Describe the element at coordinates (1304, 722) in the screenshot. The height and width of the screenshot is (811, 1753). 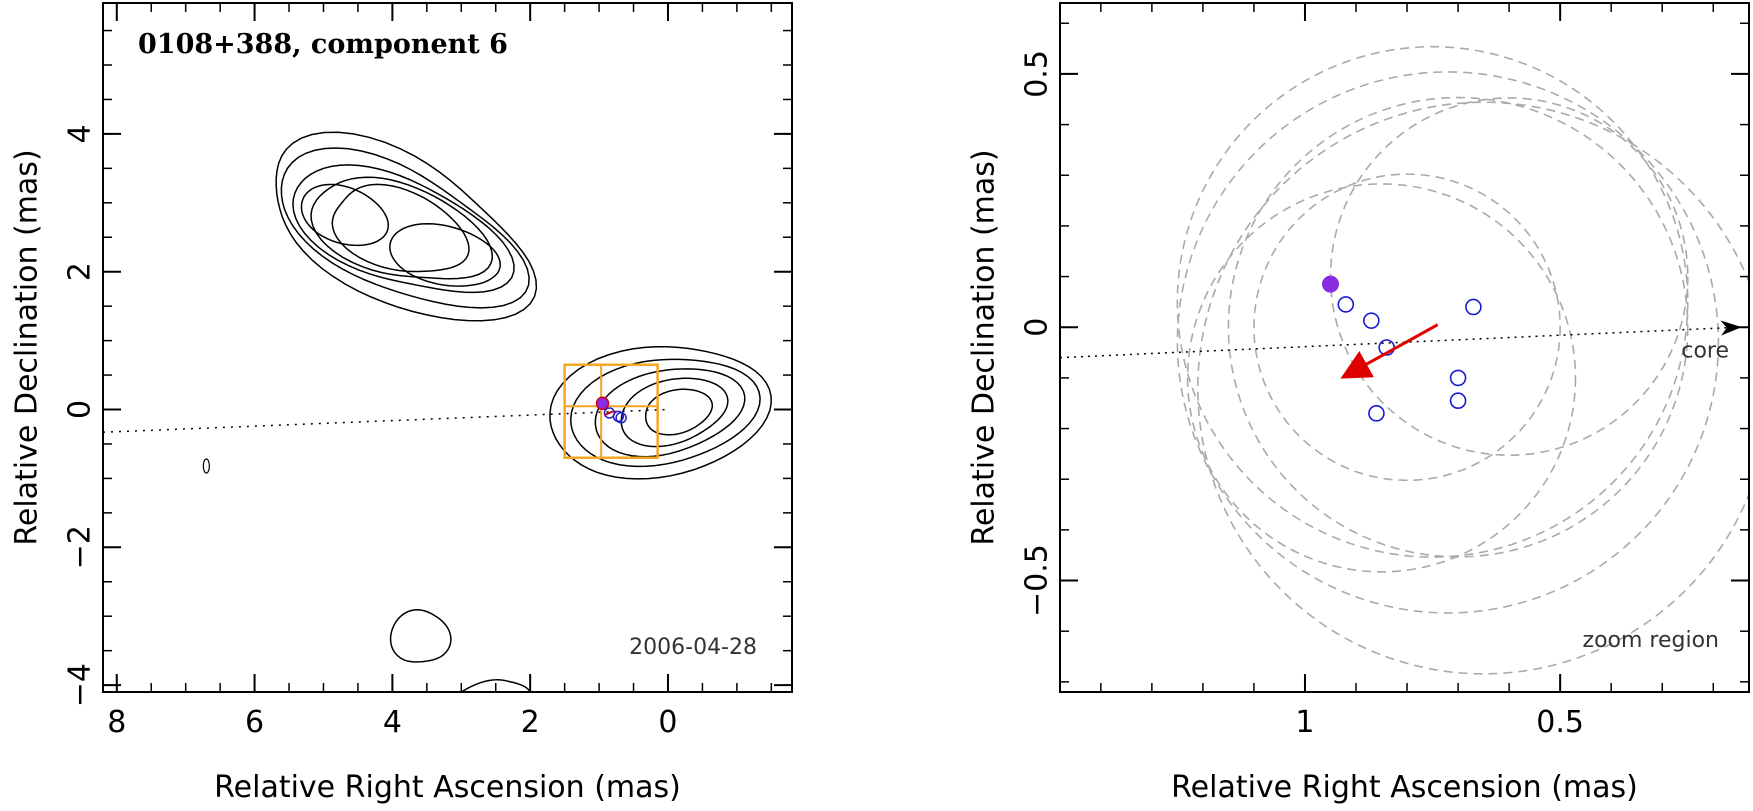
I see `right-xtick-label: 1` at that location.